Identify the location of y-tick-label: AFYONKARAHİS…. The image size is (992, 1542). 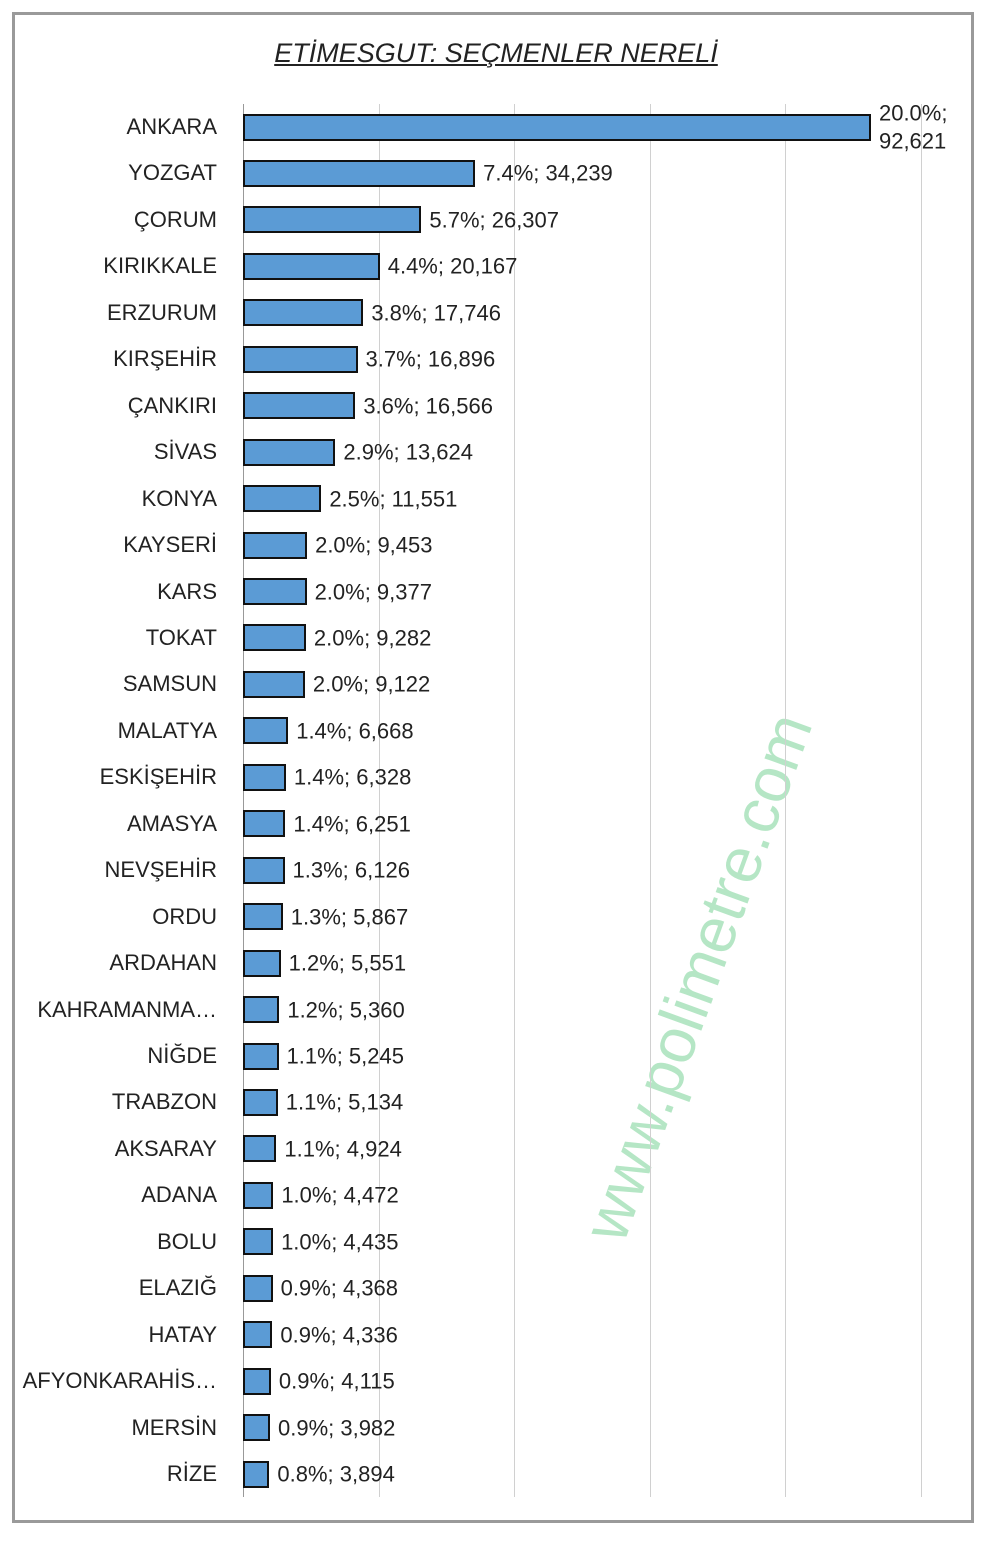
(119, 1381).